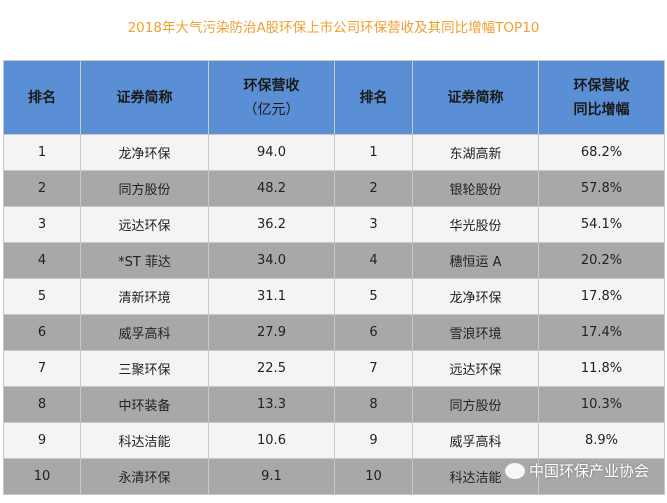  I want to click on growth-cell: 57.8%, so click(601, 188).